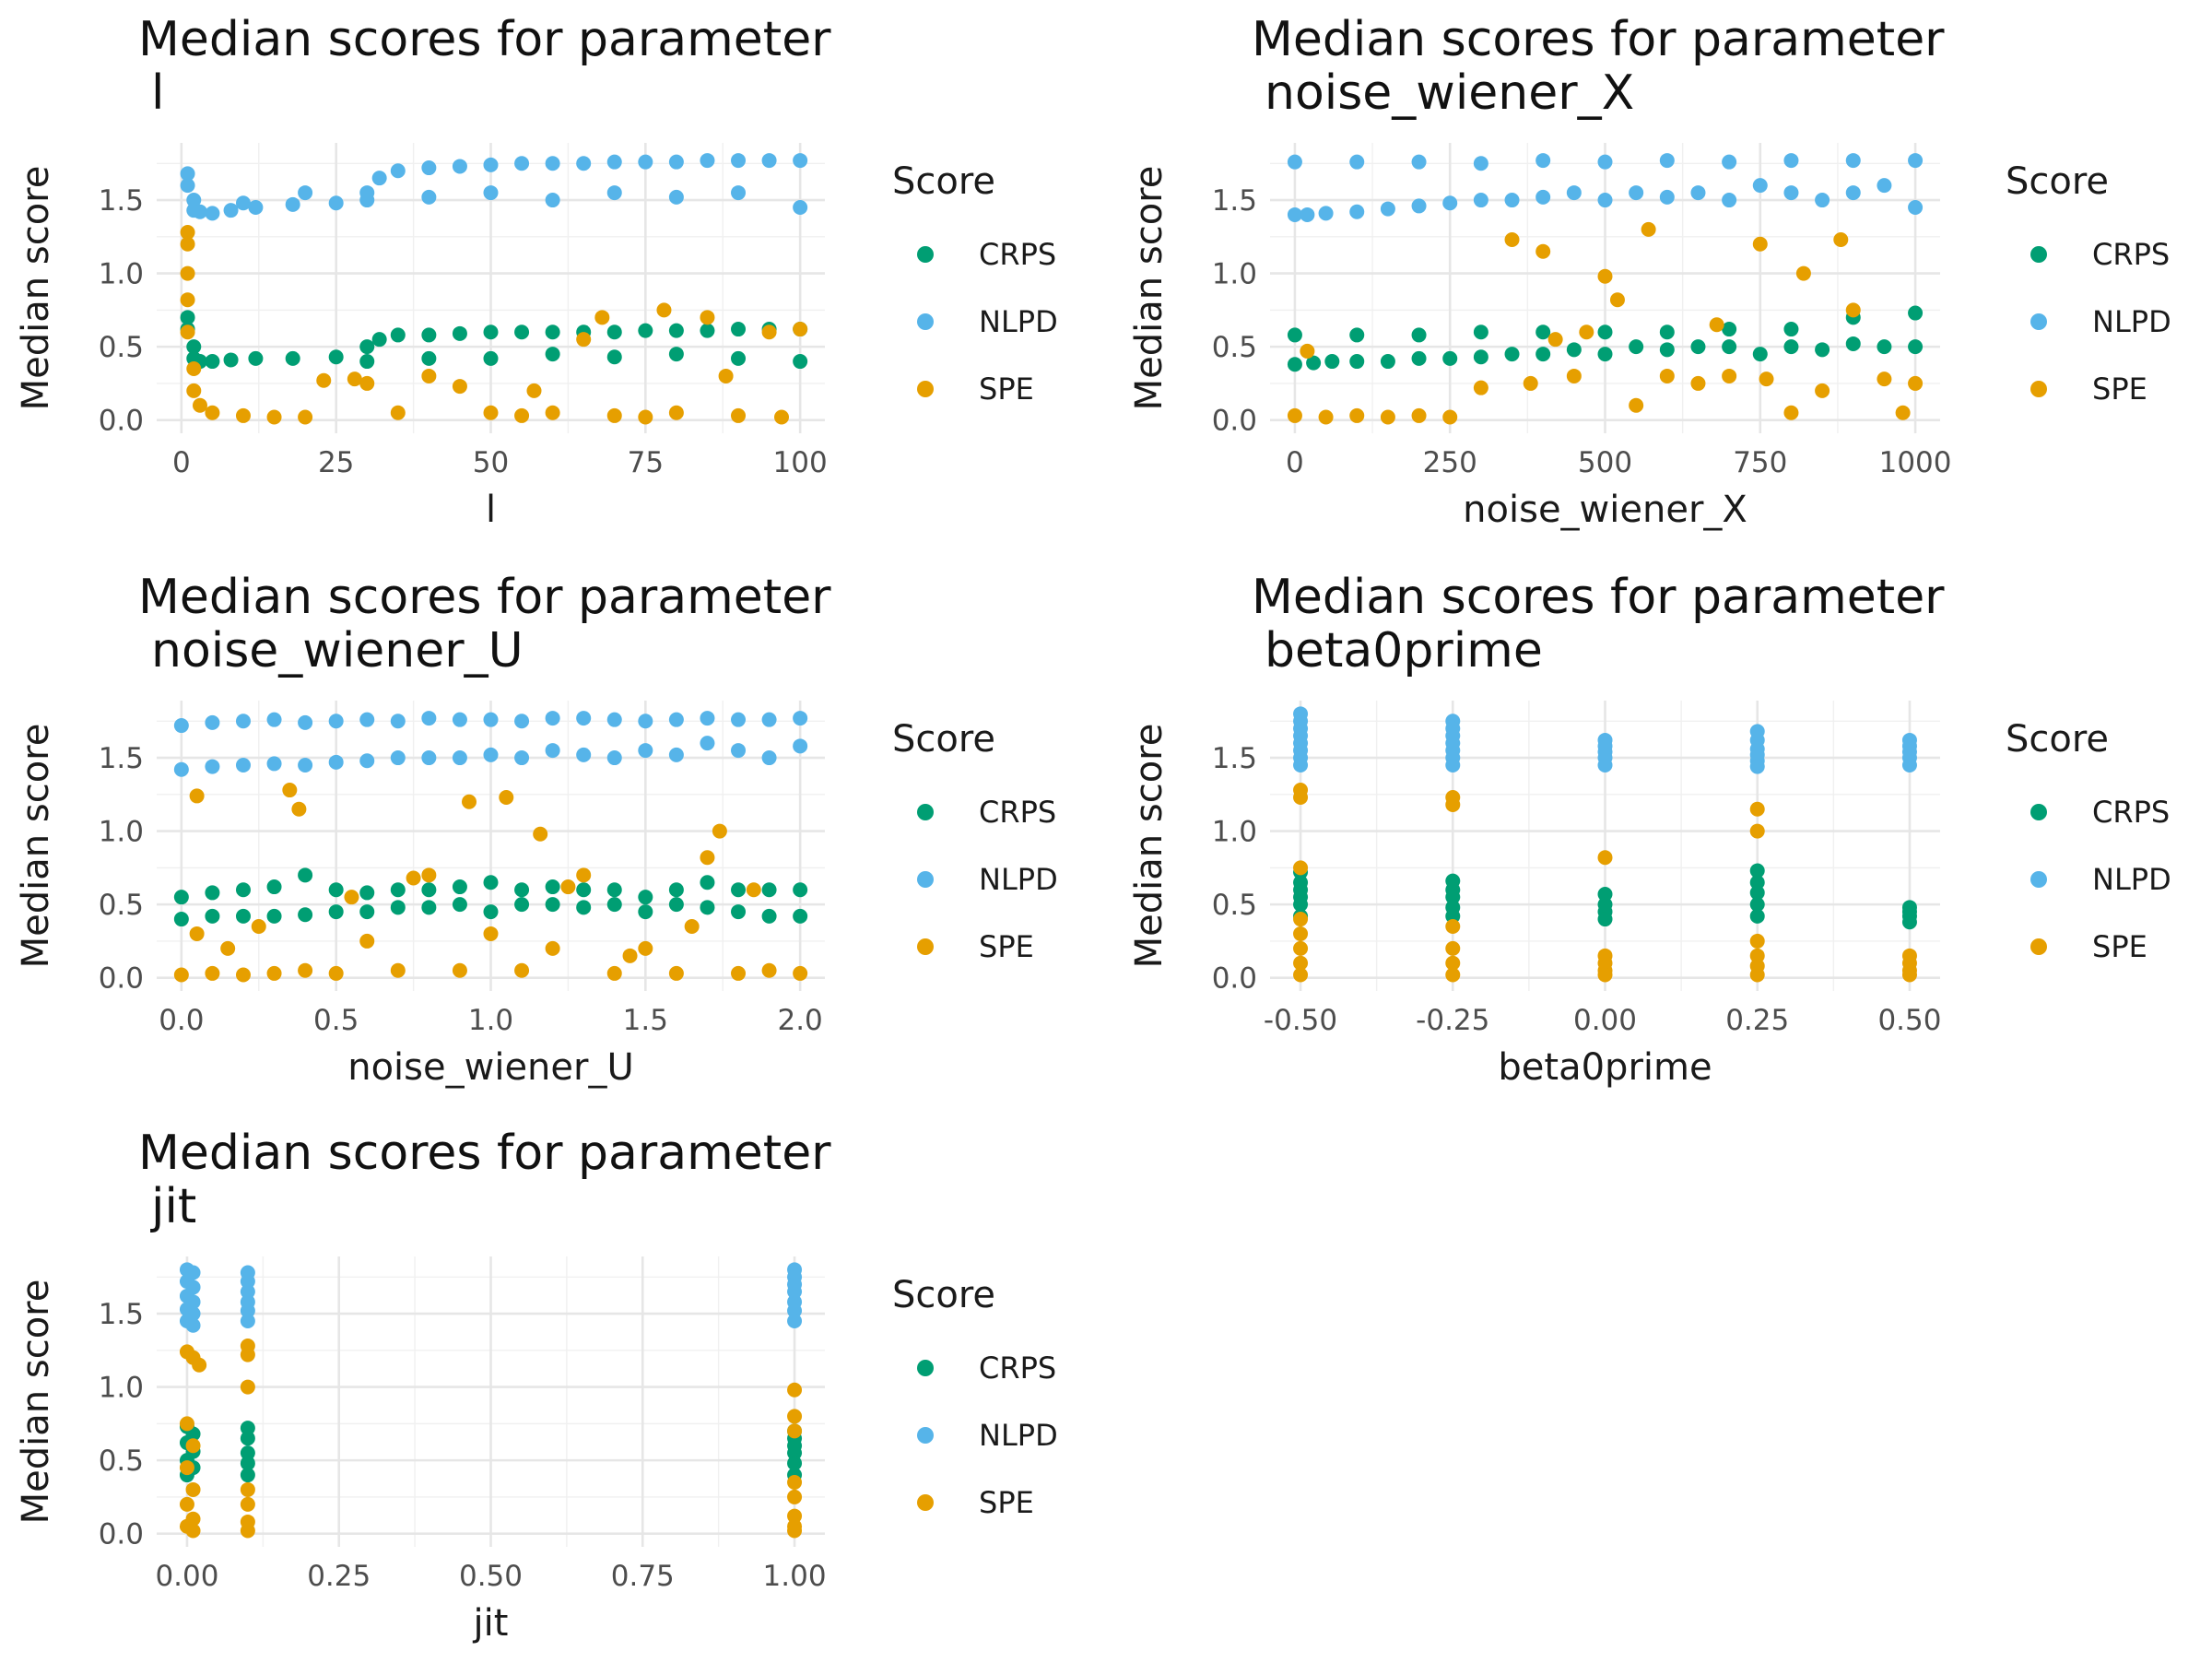 This screenshot has width=2212, height=1663. I want to click on x-tick-label: 0.00, so click(186, 1576).